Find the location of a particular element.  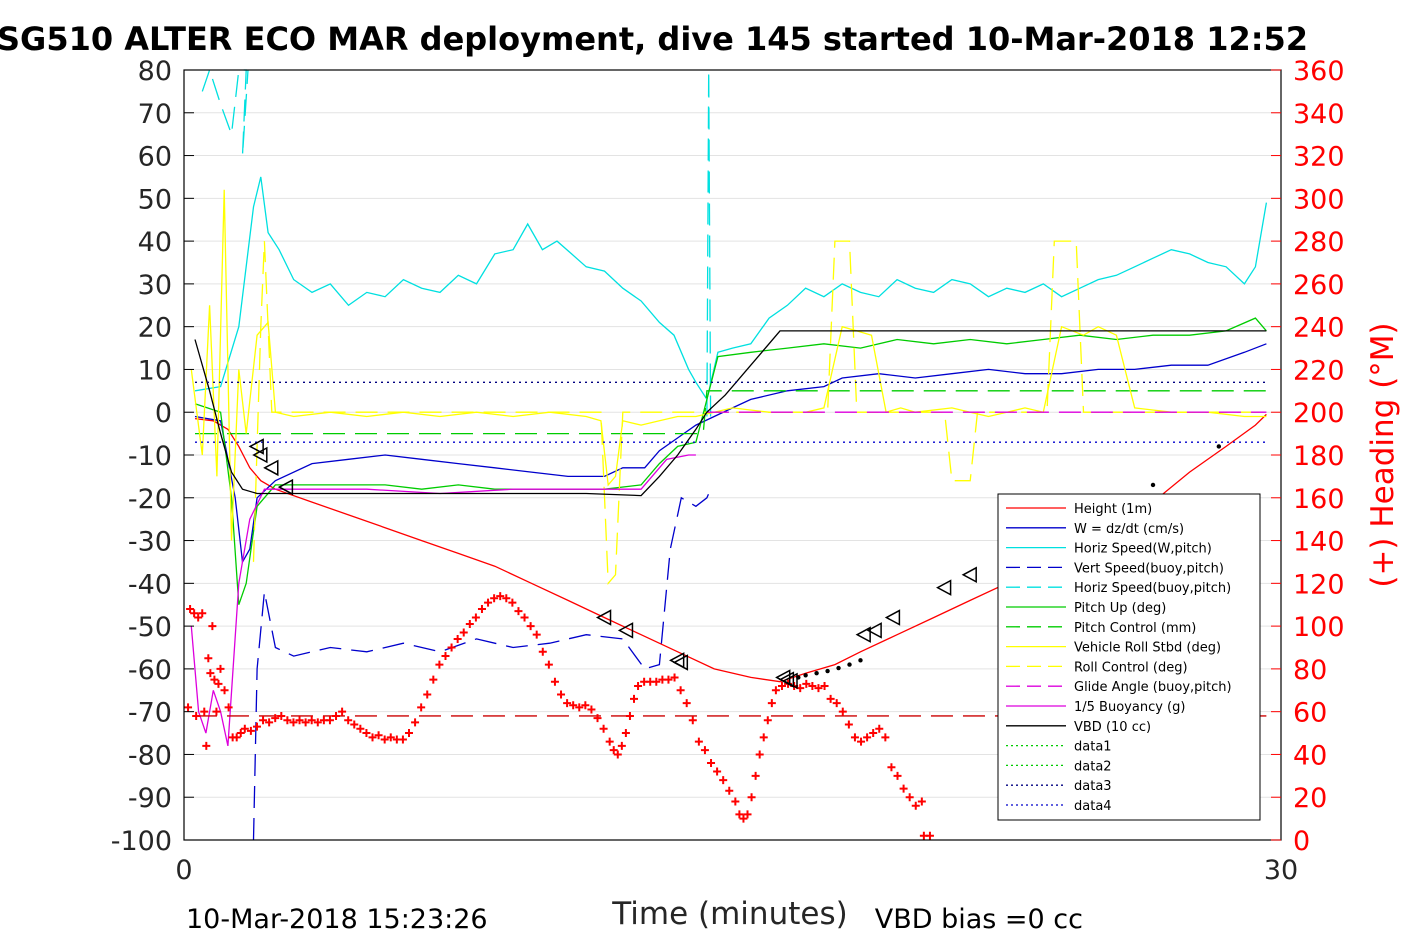

y-tick-label: 40 is located at coordinates (155, 242).